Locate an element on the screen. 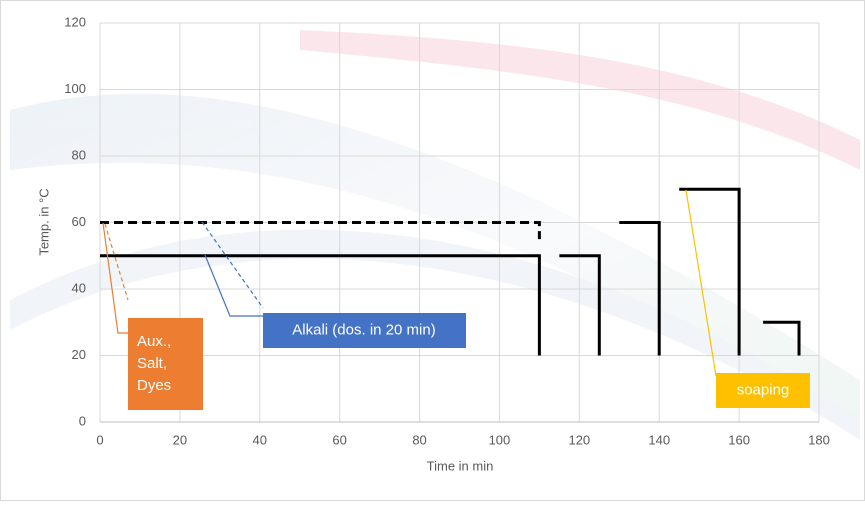 Image resolution: width=865 pixels, height=506 pixels. x-tick-label: 80 is located at coordinates (419, 439).